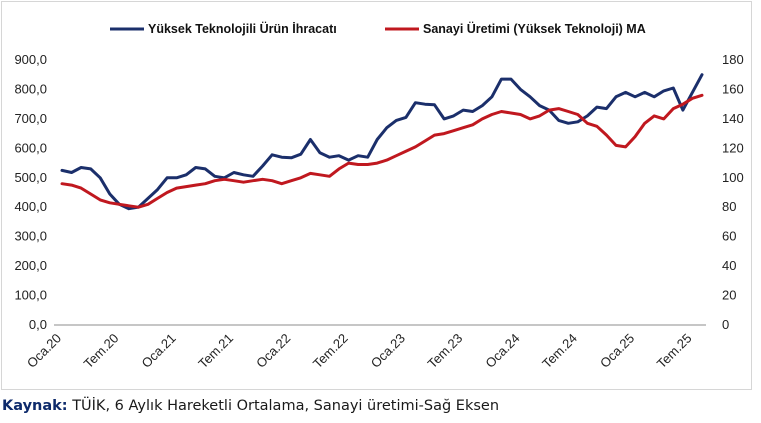 Image resolution: width=761 pixels, height=423 pixels. Describe the element at coordinates (729, 236) in the screenshot. I see `y-right-tick-label: 60` at that location.